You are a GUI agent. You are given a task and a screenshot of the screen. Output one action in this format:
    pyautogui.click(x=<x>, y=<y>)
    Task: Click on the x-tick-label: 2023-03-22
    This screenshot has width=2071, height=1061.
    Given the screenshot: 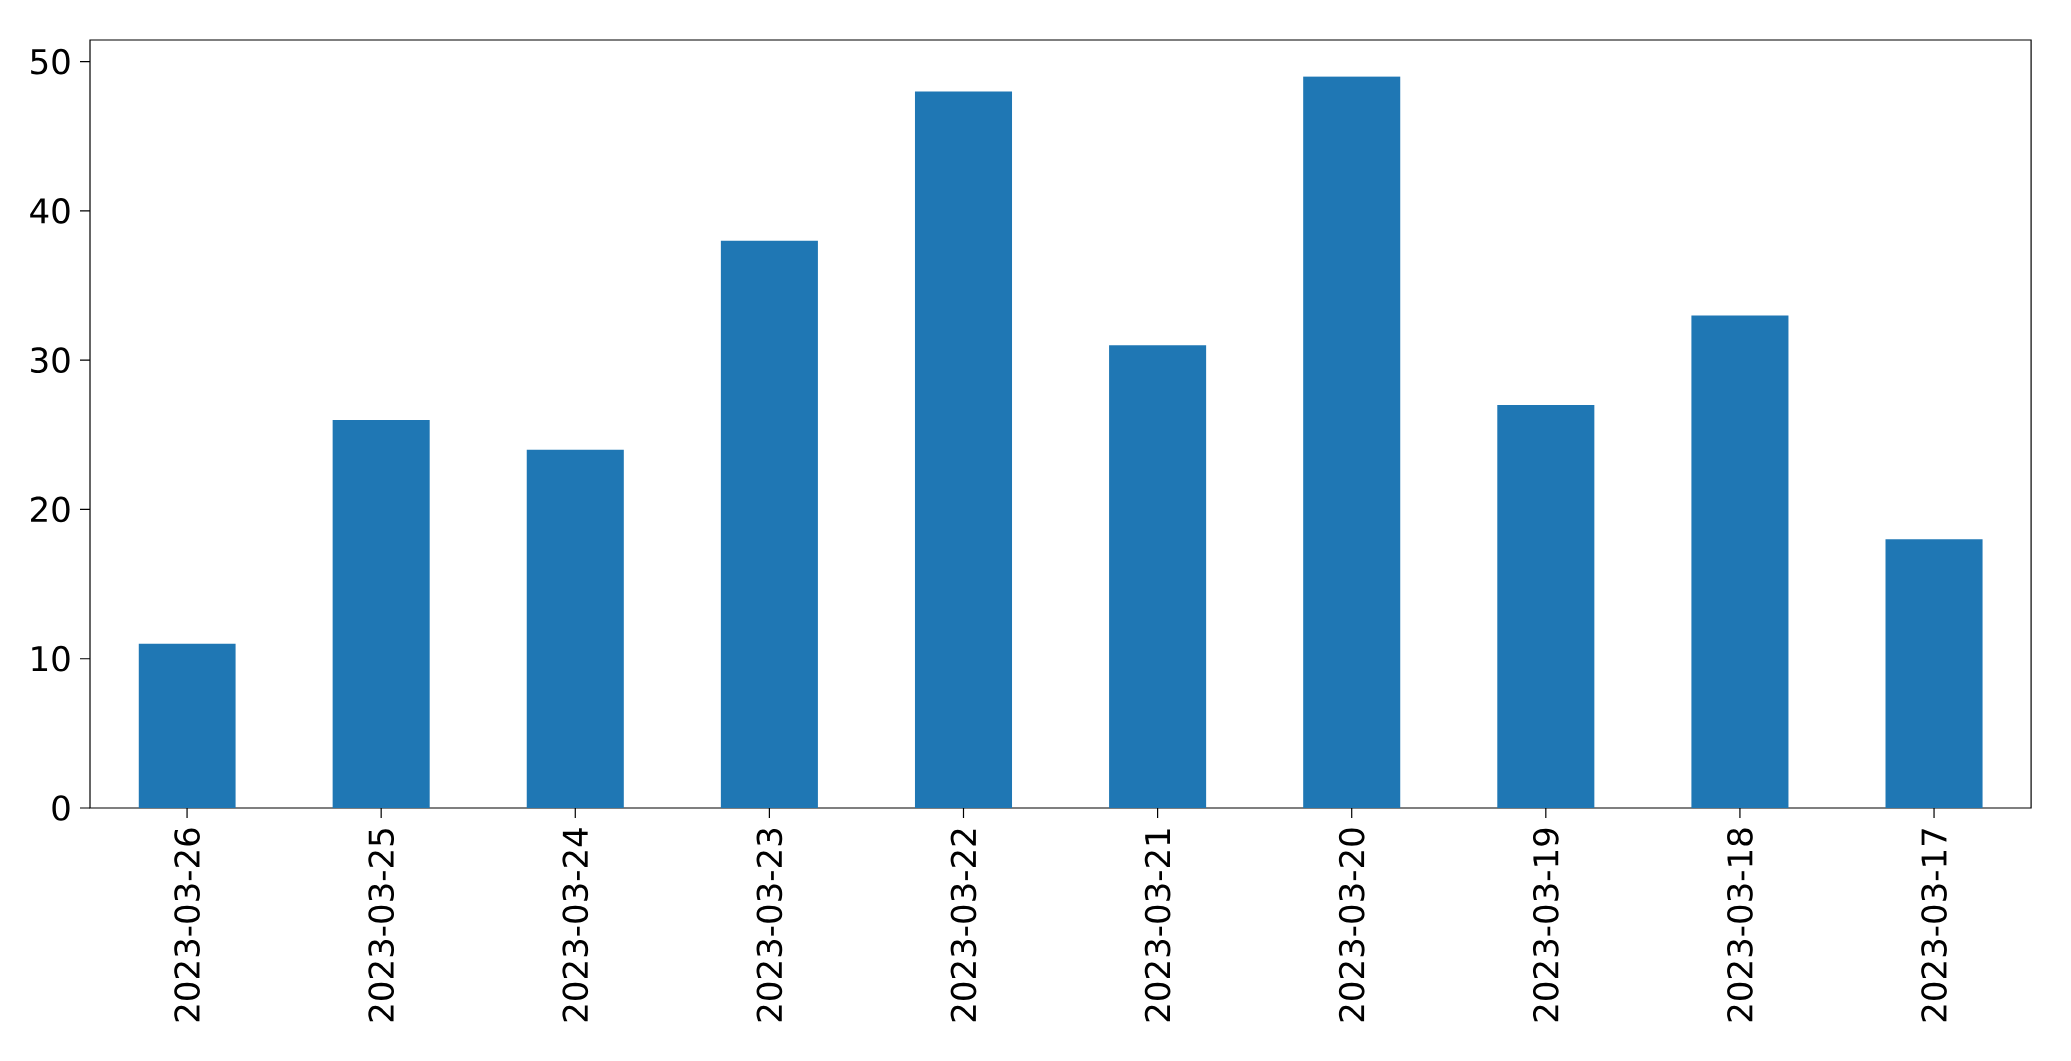 What is the action you would take?
    pyautogui.click(x=963, y=925)
    